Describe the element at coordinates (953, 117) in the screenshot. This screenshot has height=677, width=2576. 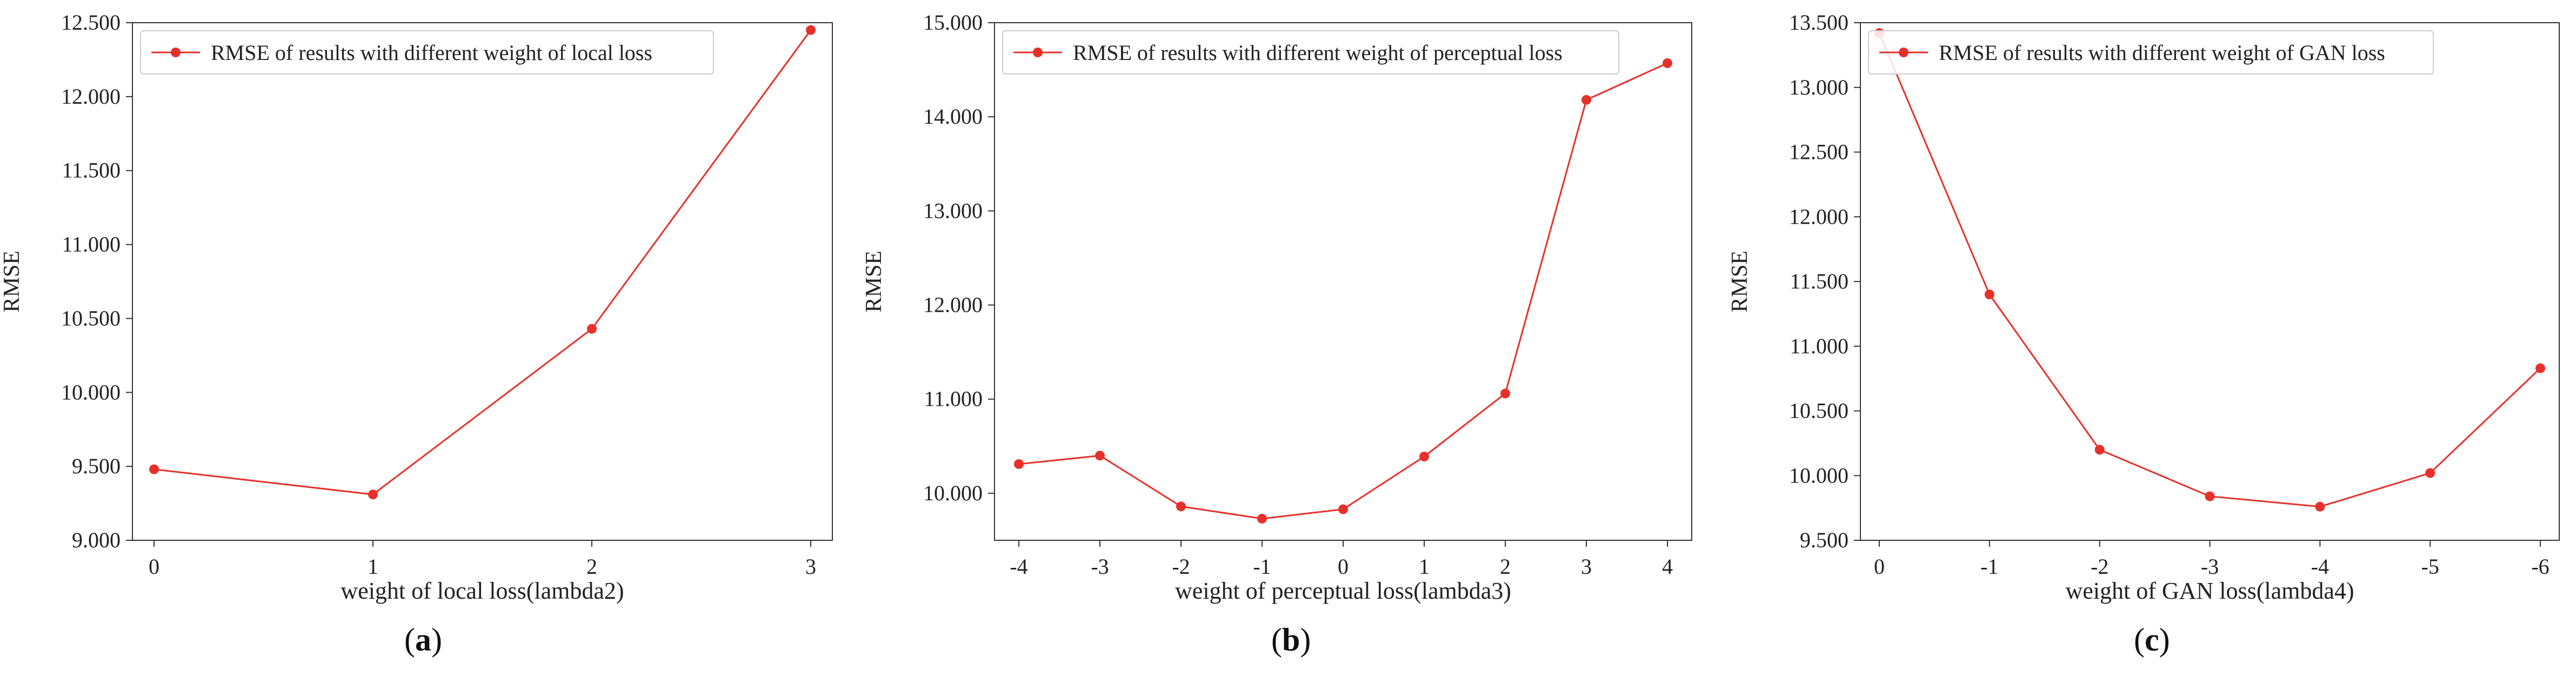
I see `y-tick-label: 14.000` at that location.